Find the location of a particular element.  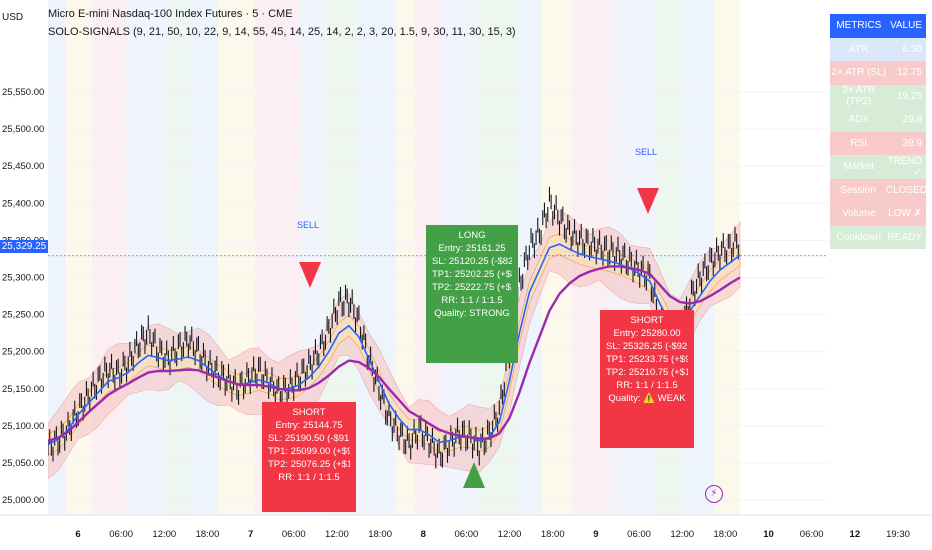

metrics-row: ATR 6.50 is located at coordinates (878, 49).